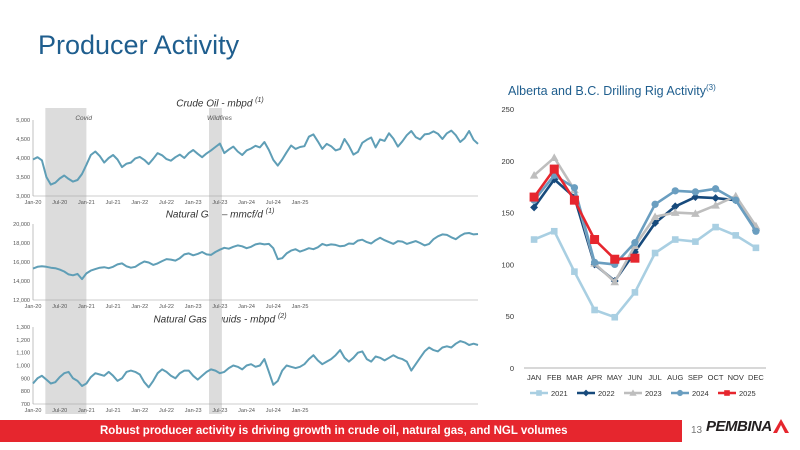 This screenshot has height=450, width=800. Describe the element at coordinates (21, 301) in the screenshot. I see `y-tick-label: 12,000` at that location.